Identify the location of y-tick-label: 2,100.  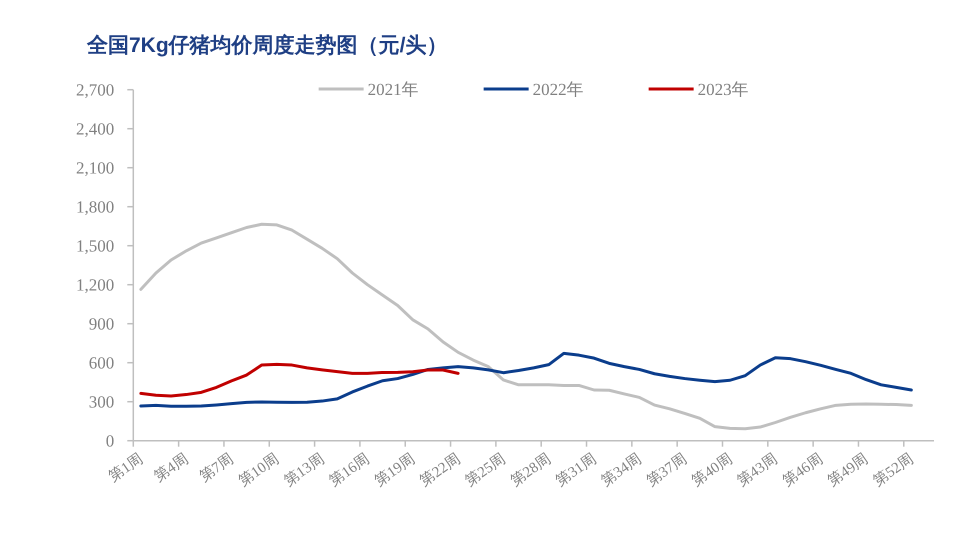
(95, 168).